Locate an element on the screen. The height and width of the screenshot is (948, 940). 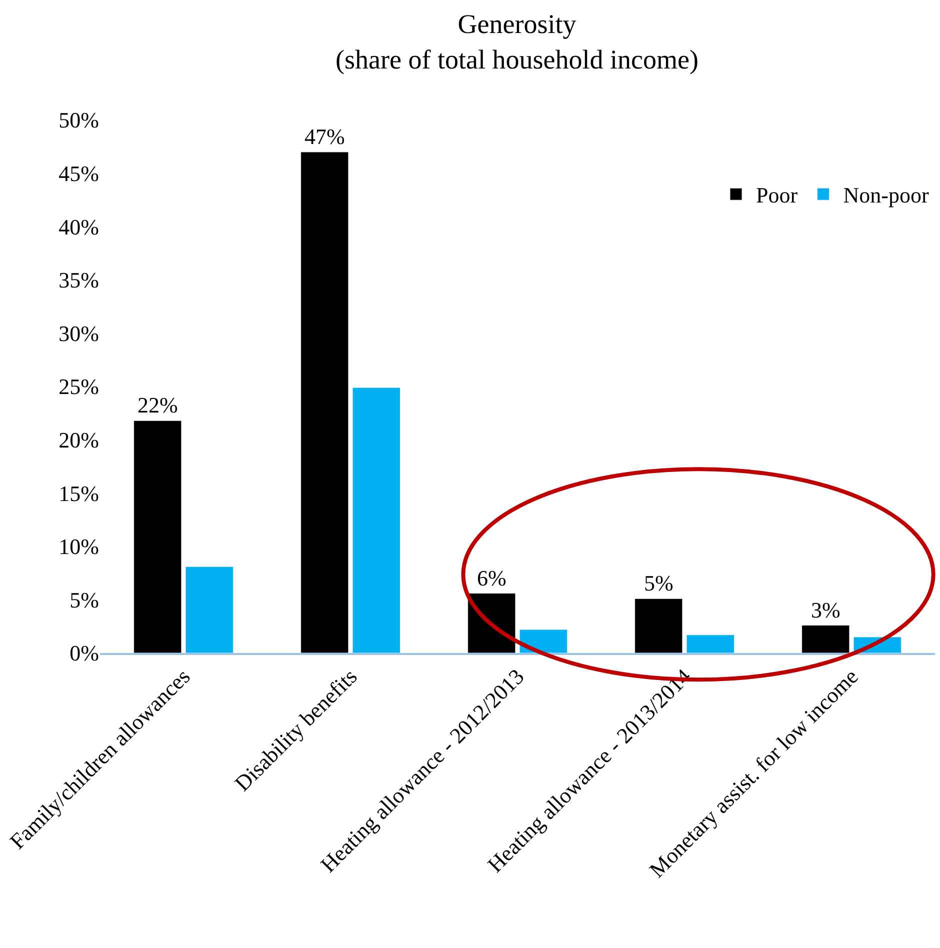
y-tick-label: 40% is located at coordinates (78, 227).